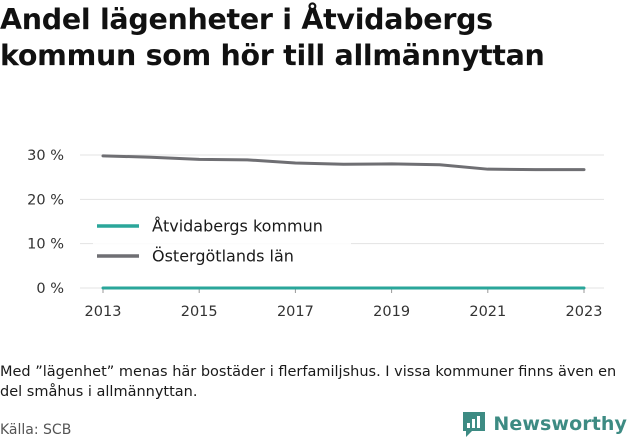  I want to click on y-tick-label: 0 %, so click(50, 289).